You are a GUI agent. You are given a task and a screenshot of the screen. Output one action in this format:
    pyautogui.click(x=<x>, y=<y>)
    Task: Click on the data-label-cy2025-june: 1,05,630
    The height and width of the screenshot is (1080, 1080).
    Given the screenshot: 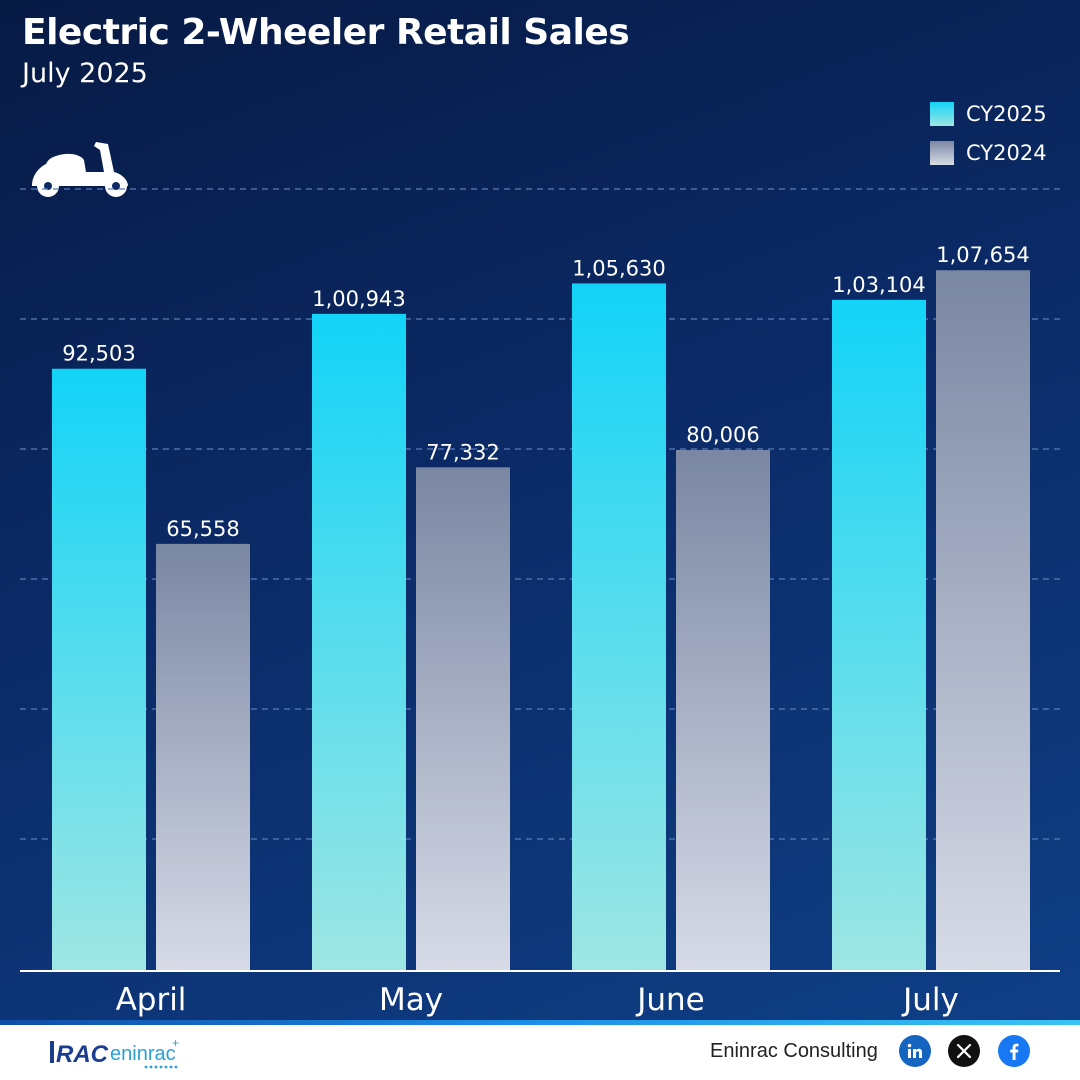 What is the action you would take?
    pyautogui.click(x=619, y=268)
    